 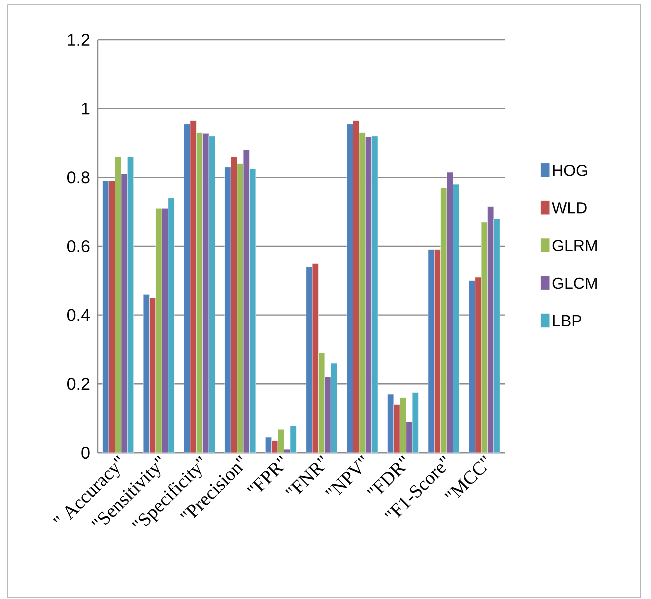 I want to click on y-tick-label: 0.4, so click(x=79, y=315).